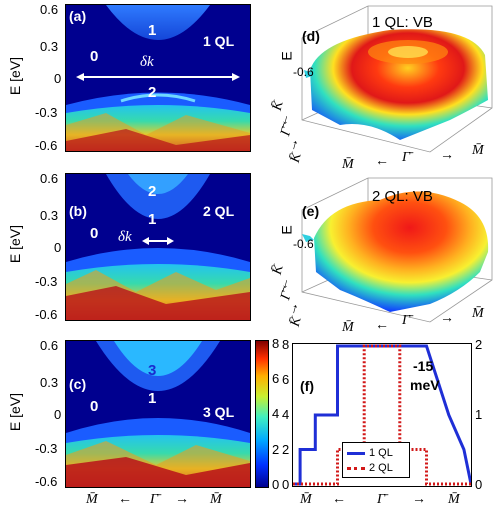  I want to click on legend-item-1ql: 1 QL, so click(370, 453).